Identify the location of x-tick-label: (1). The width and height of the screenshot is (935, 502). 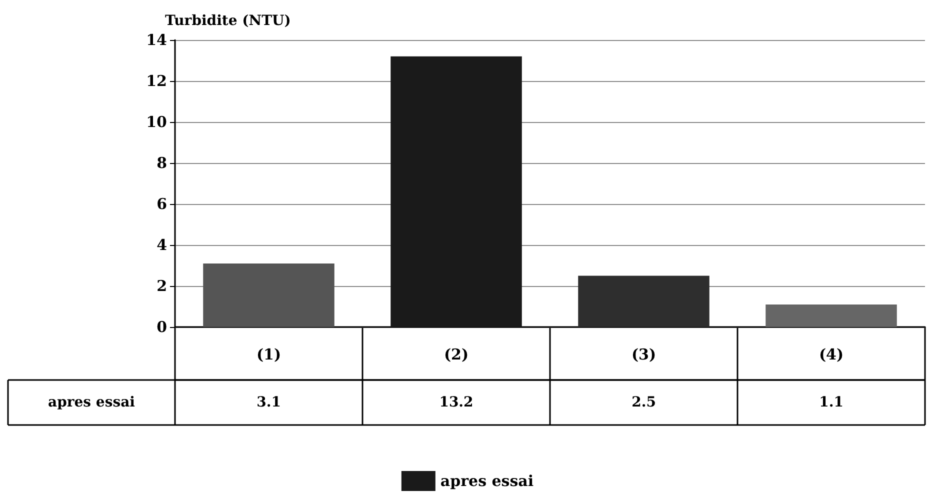
(269, 355).